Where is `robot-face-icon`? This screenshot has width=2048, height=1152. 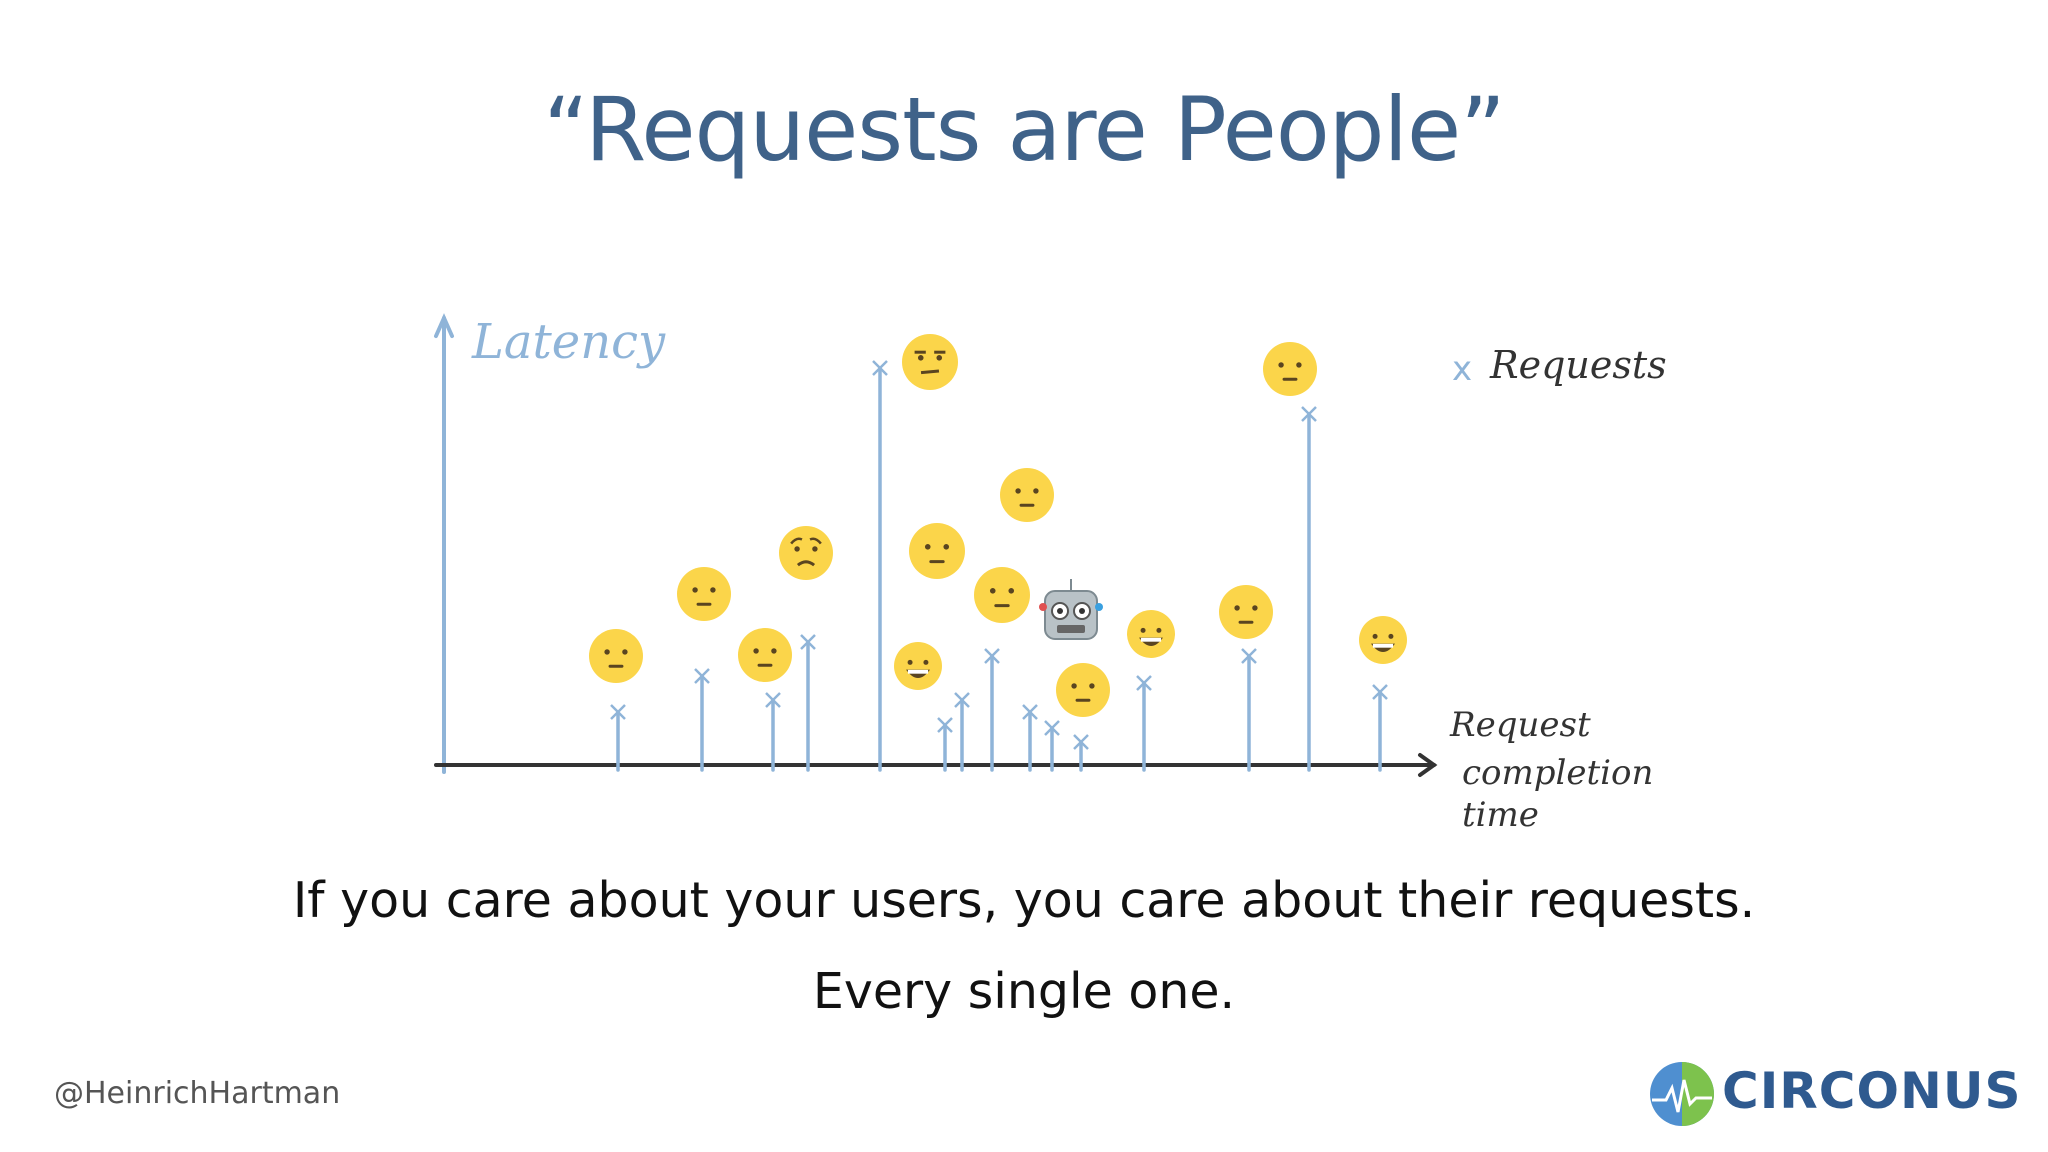 robot-face-icon is located at coordinates (1071, 609).